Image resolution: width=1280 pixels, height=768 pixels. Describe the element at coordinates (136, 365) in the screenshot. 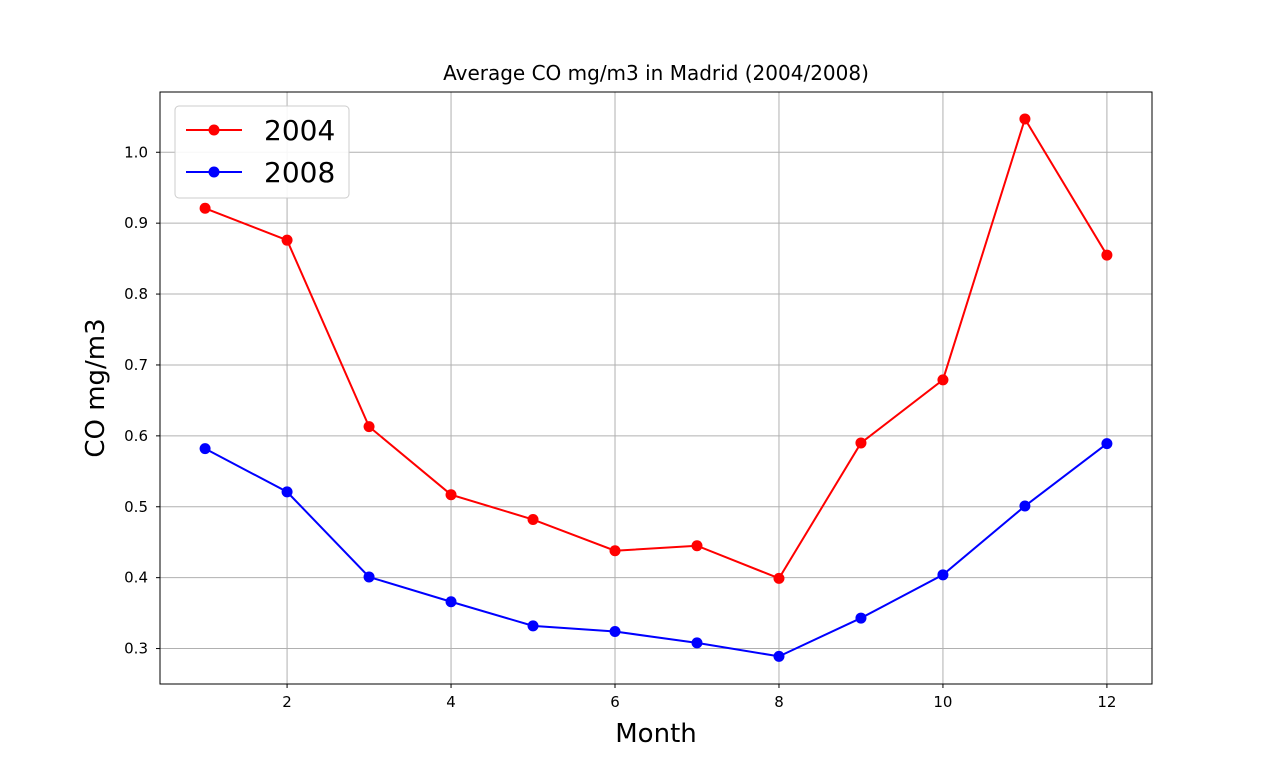

I see `y-tick-label: 0.7` at that location.